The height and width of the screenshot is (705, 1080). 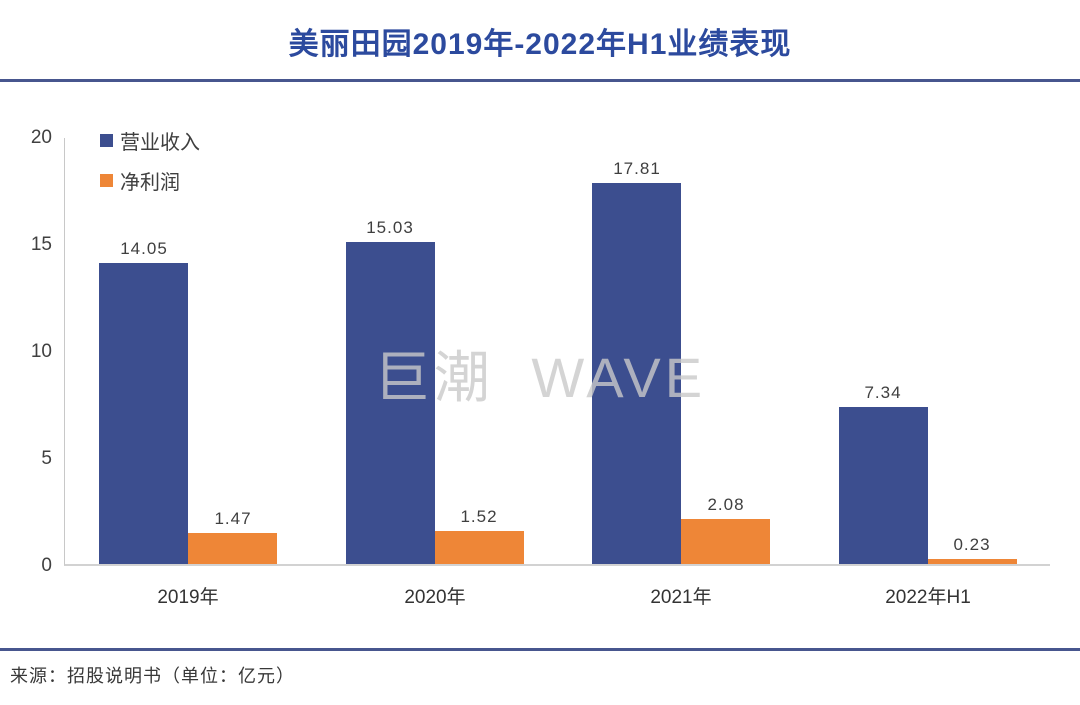 I want to click on bar-value-label: 7.34, so click(x=883, y=392).